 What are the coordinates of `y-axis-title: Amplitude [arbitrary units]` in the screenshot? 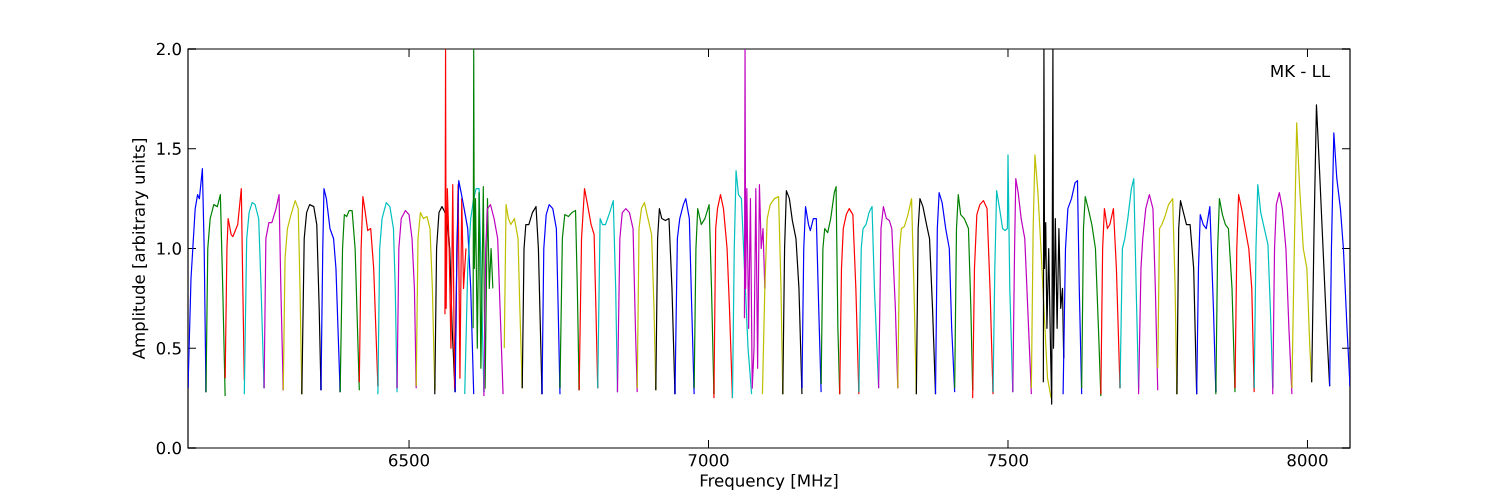 It's located at (140, 249).